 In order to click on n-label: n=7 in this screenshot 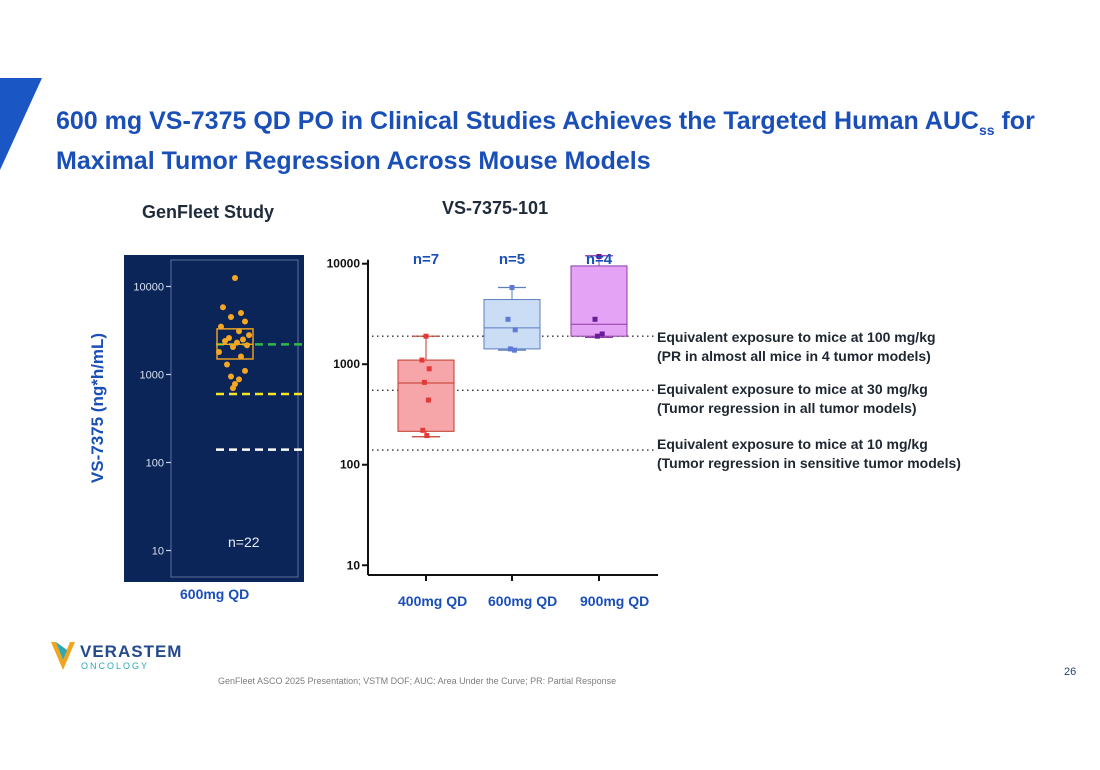, I will do `click(426, 259)`.